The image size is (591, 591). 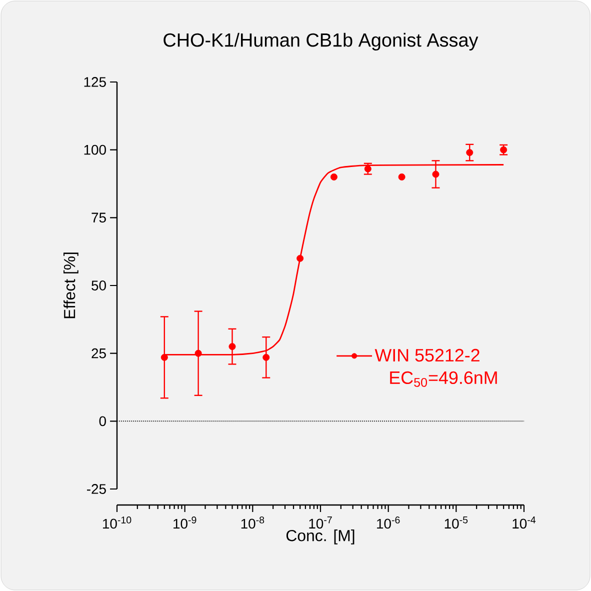 I want to click on y-axis-title: Effect [%], so click(x=71, y=285).